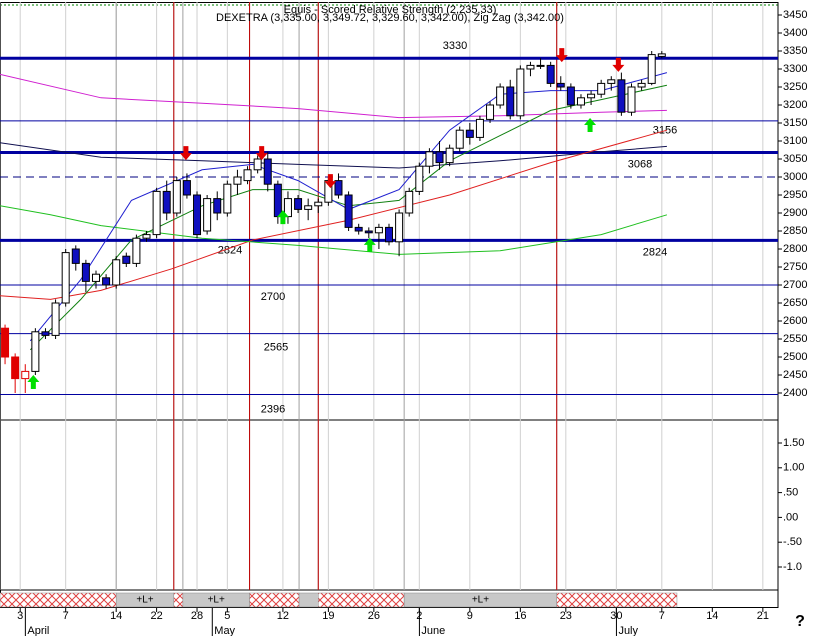 The height and width of the screenshot is (636, 825). What do you see at coordinates (795, 69) in the screenshot?
I see `y-tick-label: 3300` at bounding box center [795, 69].